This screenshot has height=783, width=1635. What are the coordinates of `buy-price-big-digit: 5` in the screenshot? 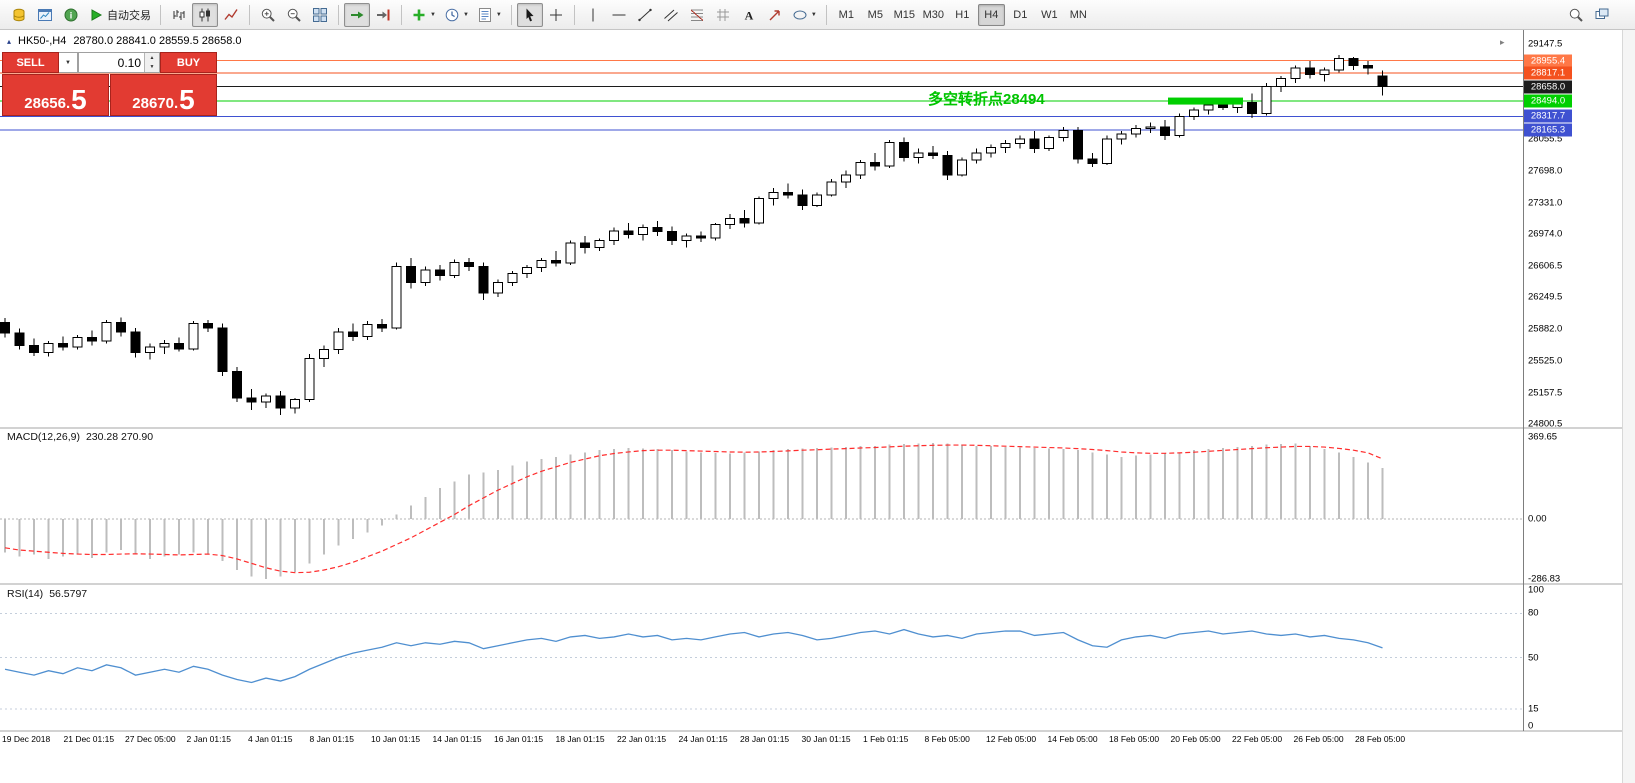 It's located at (187, 99).